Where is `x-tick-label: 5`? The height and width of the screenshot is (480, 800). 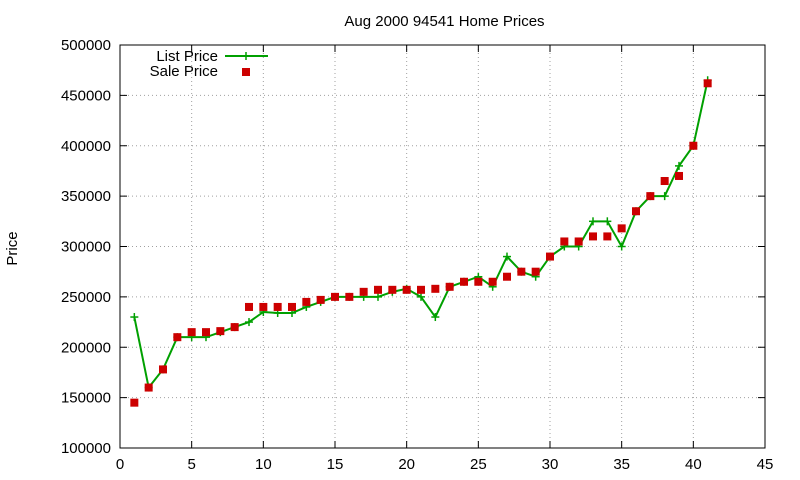
x-tick-label: 5 is located at coordinates (191, 464).